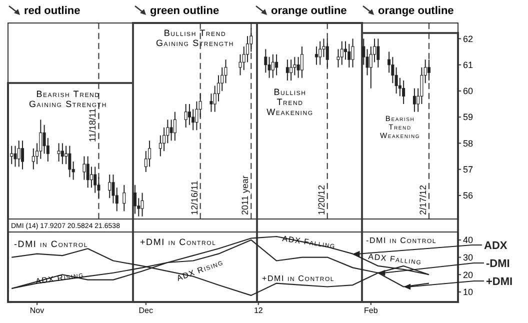 The height and width of the screenshot is (323, 528). Describe the element at coordinates (290, 102) in the screenshot. I see `annotation: Bullish Trend Weakening` at that location.